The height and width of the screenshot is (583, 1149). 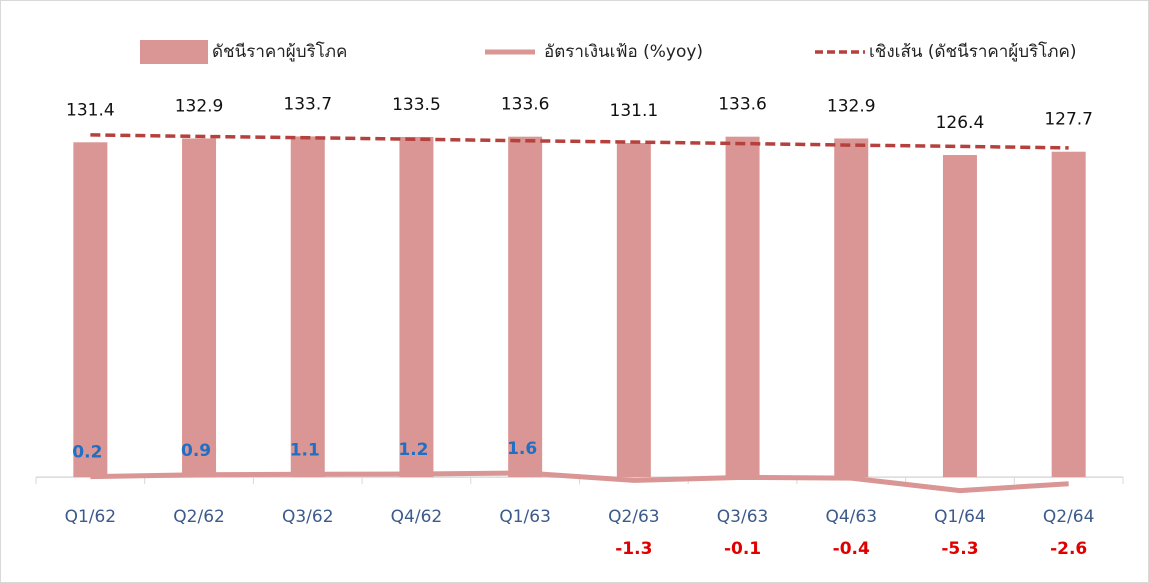 I want to click on line-value-label: 0.2, so click(x=87, y=453).